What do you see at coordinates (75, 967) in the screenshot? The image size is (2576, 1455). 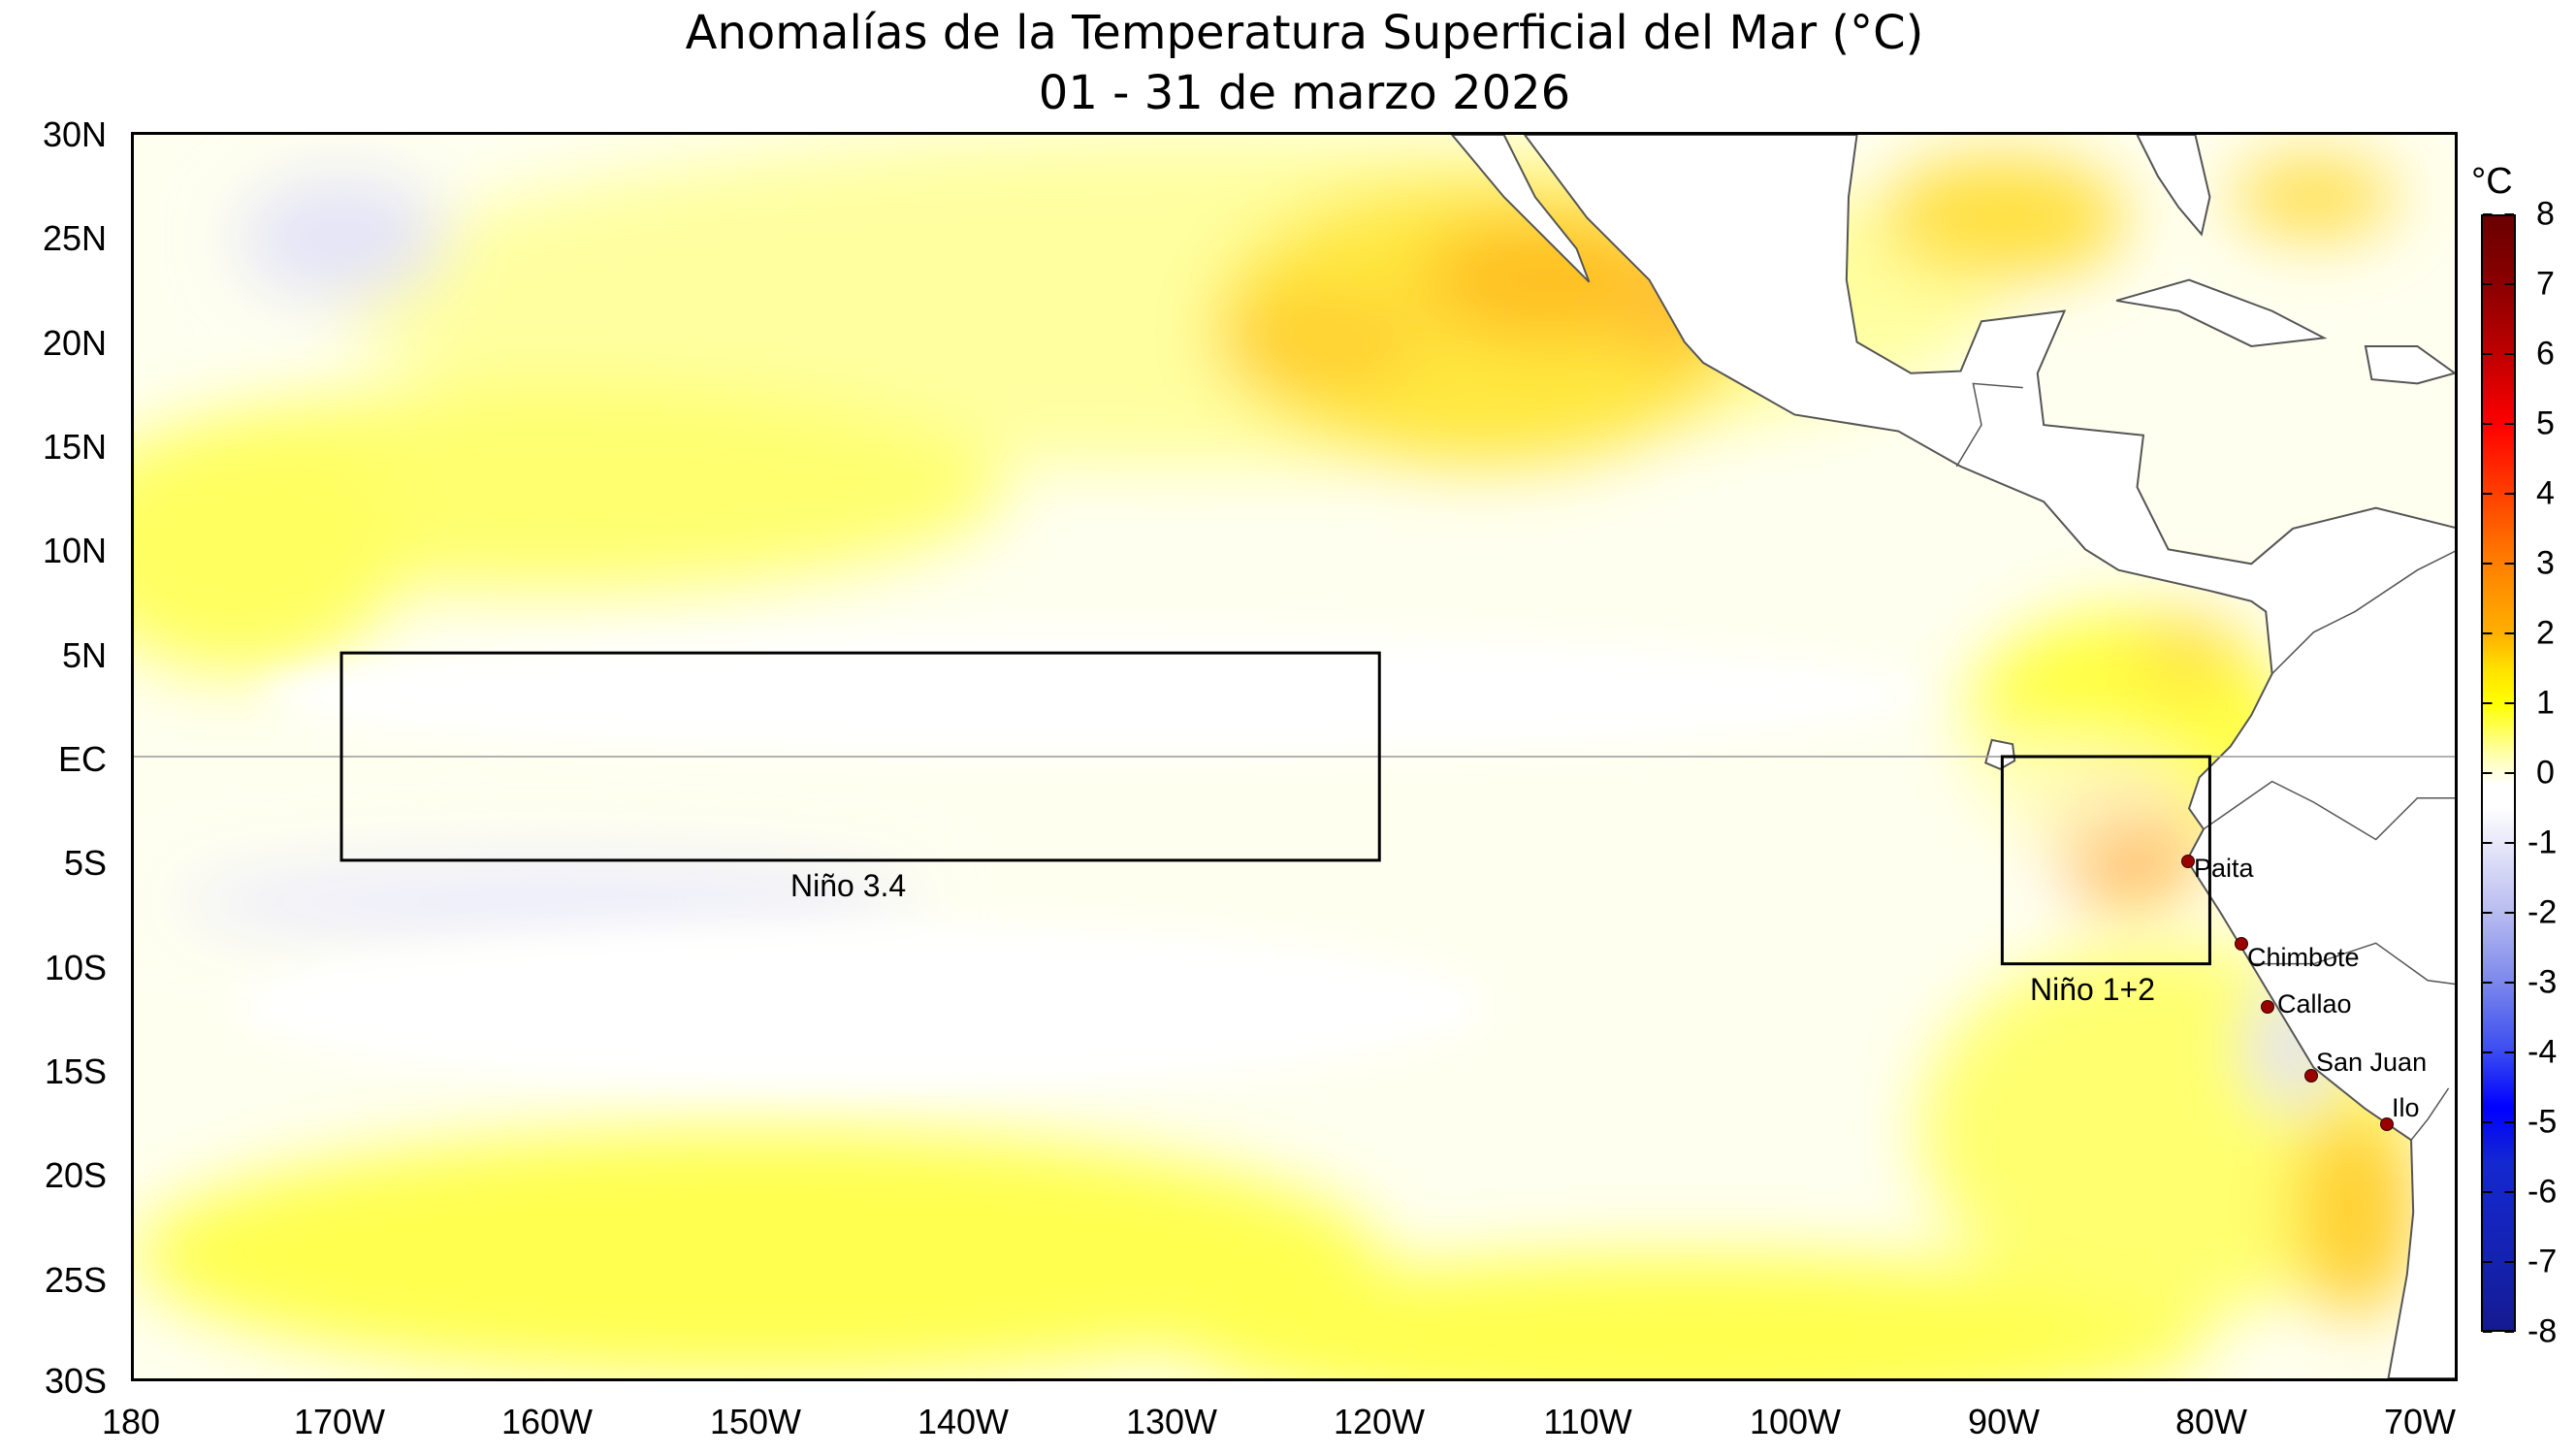 I see `lat-label: 10S` at bounding box center [75, 967].